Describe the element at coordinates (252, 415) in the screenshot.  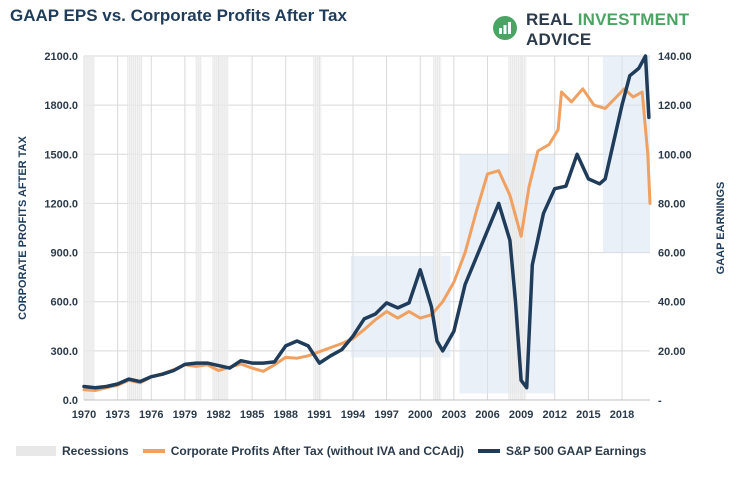
I see `x-tick-label: 1985` at that location.